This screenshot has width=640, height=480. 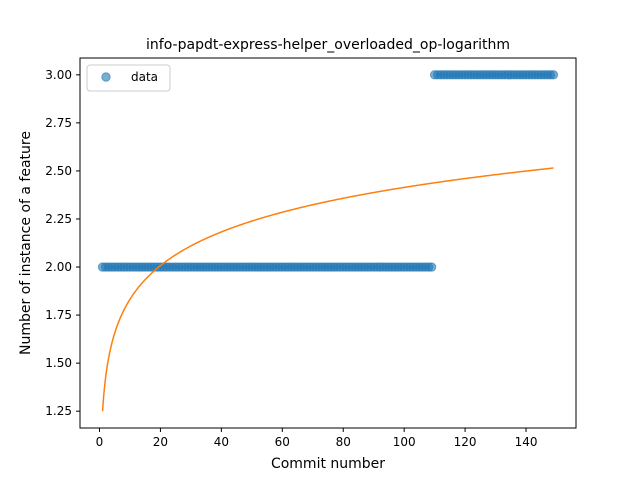 What do you see at coordinates (343, 442) in the screenshot?
I see `x-tick-label: 80` at bounding box center [343, 442].